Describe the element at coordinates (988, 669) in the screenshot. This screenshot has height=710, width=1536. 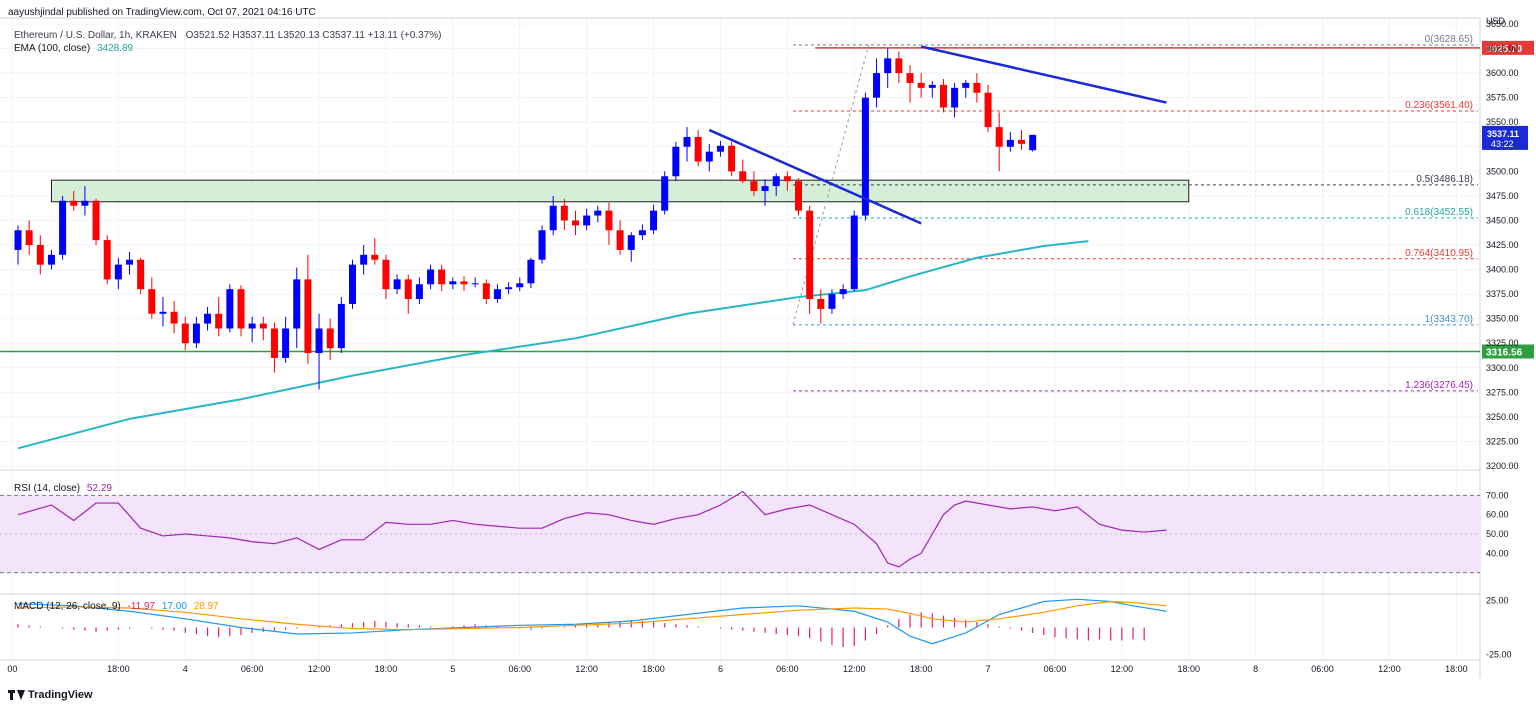
I see `time-tick-label: 7` at that location.